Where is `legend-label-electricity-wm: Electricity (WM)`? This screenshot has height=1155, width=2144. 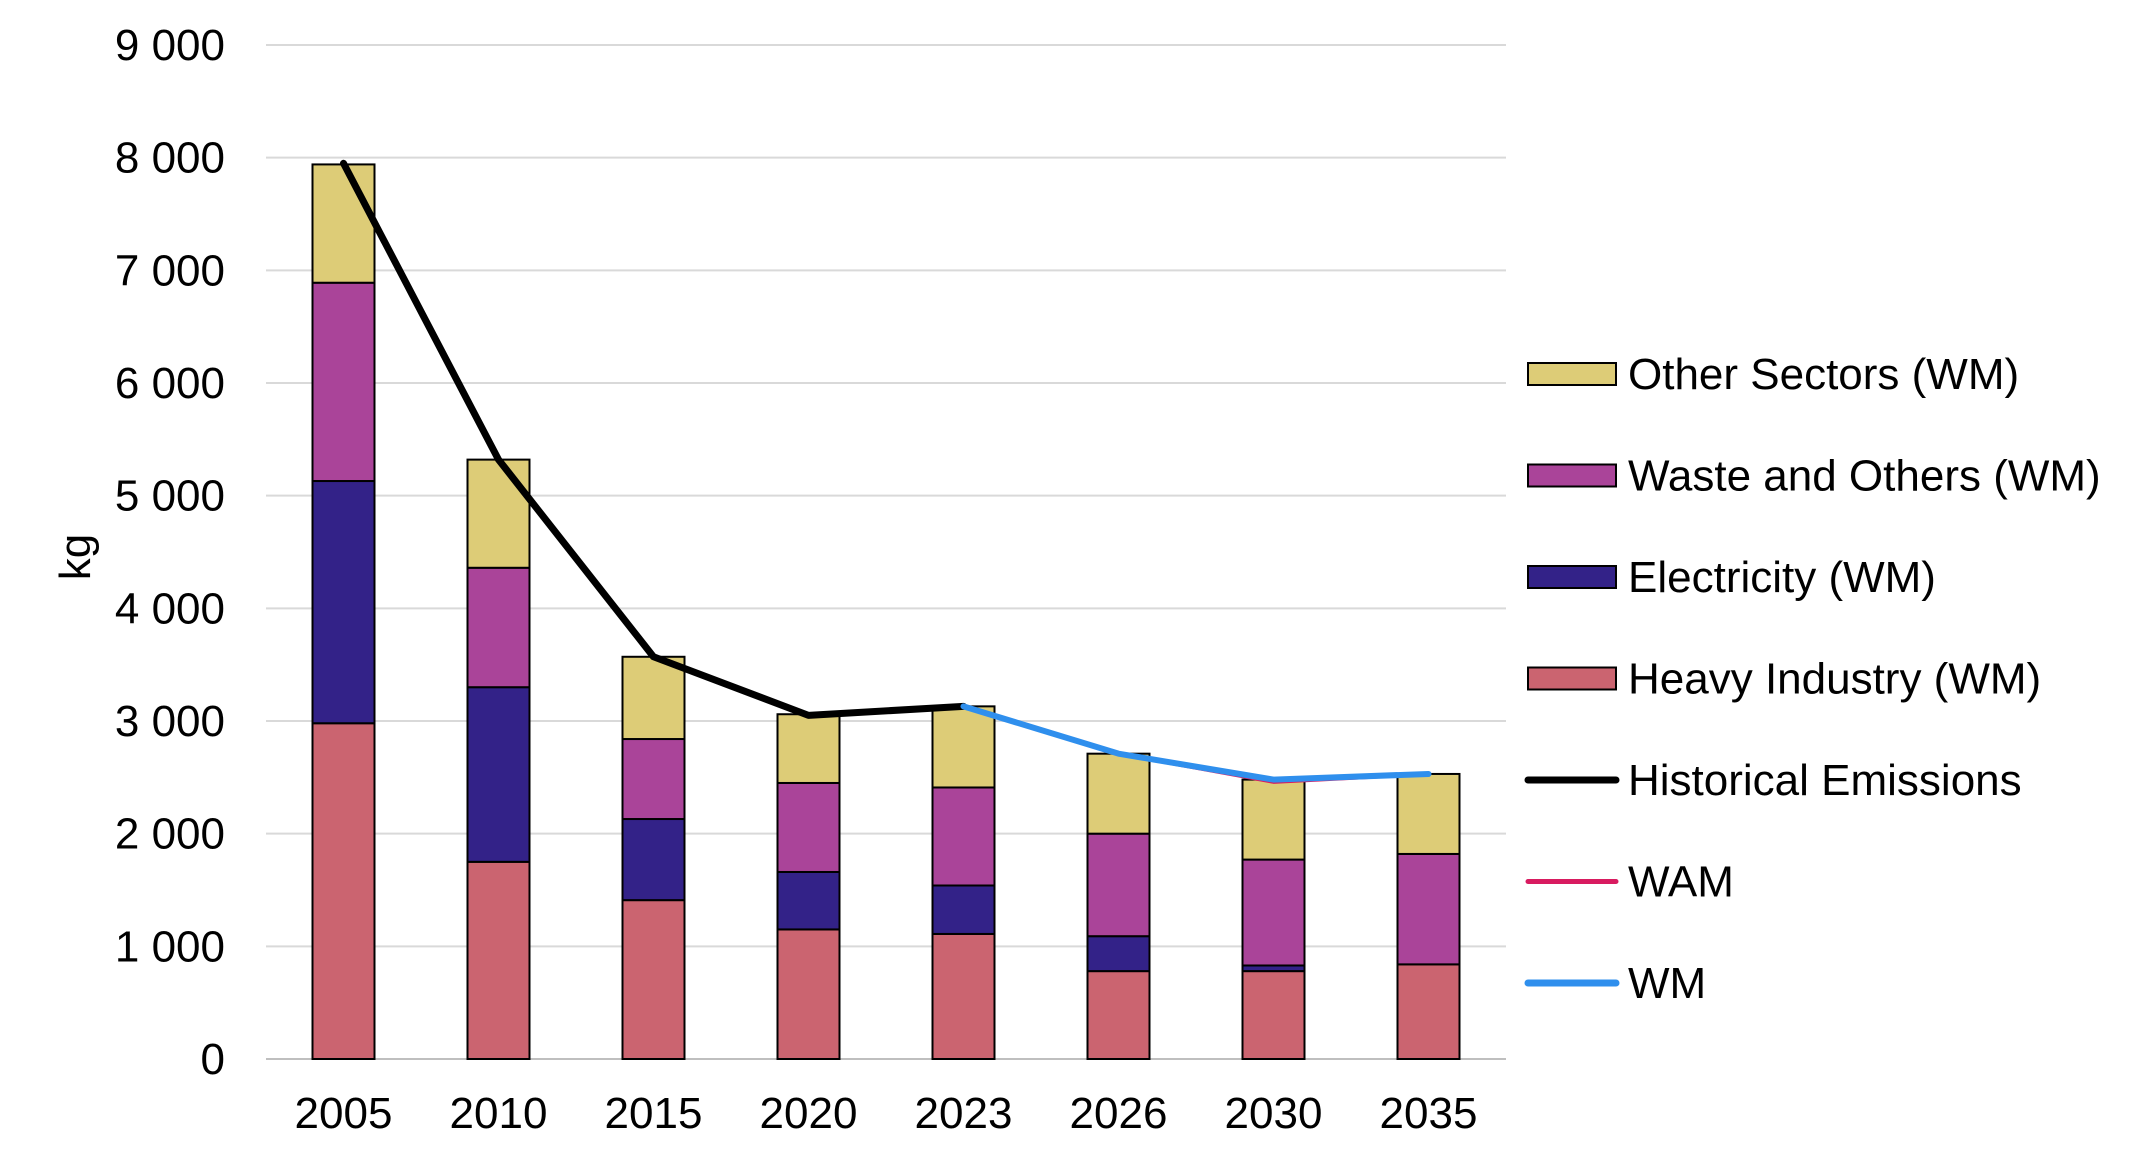
legend-label-electricity-wm: Electricity (WM) is located at coordinates (1782, 577).